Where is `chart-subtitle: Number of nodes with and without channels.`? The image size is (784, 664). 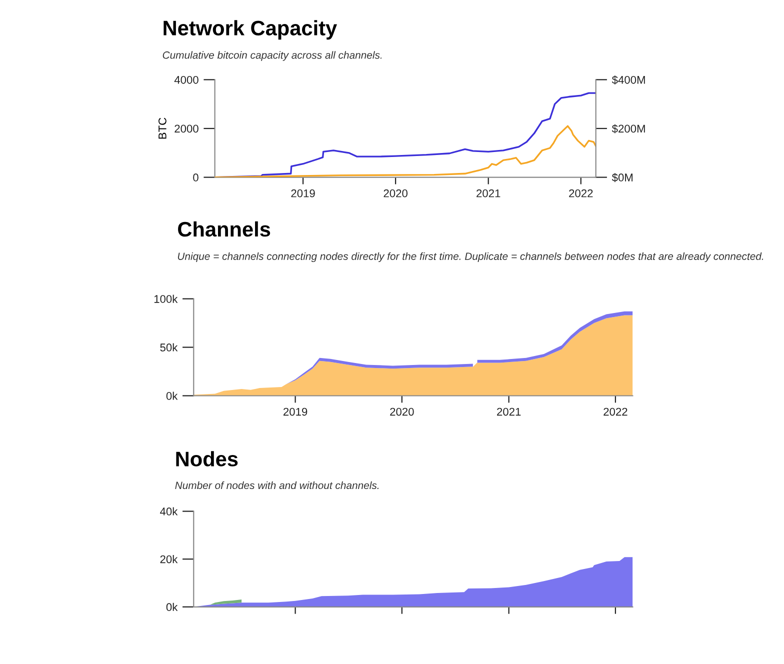
chart-subtitle: Number of nodes with and without channels. is located at coordinates (277, 485).